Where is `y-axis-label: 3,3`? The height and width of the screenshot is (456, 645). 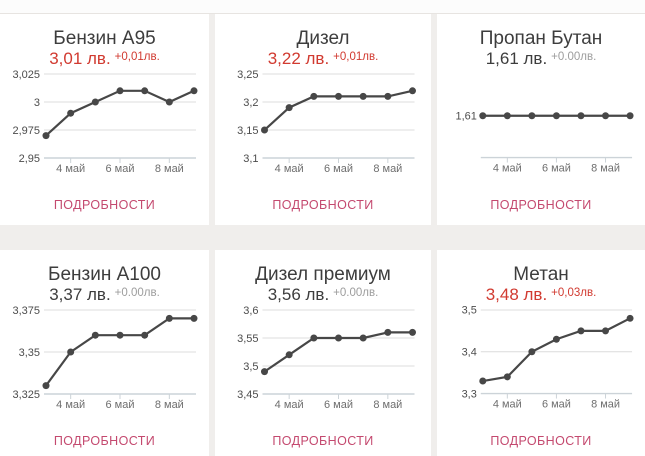 y-axis-label: 3,3 is located at coordinates (469, 394).